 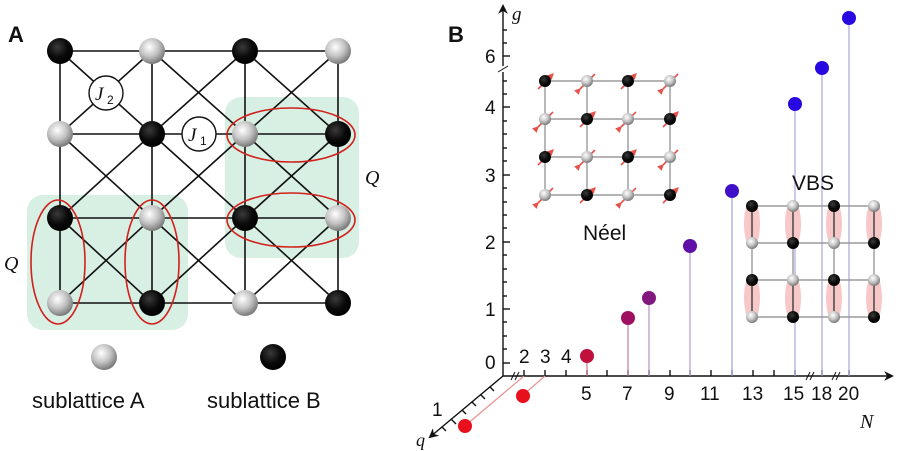 What do you see at coordinates (821, 394) in the screenshot?
I see `svg-text: 18` at bounding box center [821, 394].